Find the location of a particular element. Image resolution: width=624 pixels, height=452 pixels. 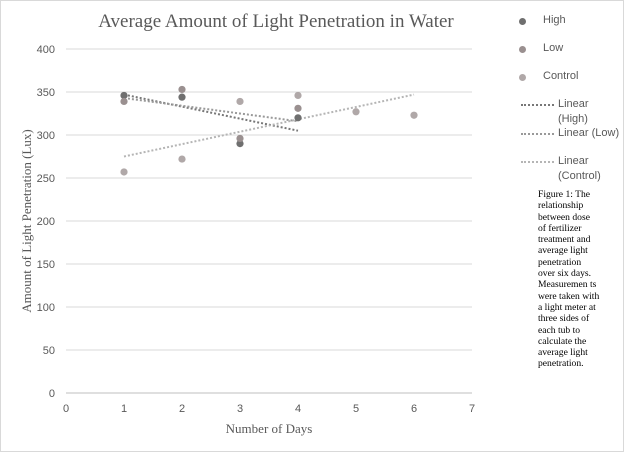

x-axis-title: Number of Days is located at coordinates (269, 428).